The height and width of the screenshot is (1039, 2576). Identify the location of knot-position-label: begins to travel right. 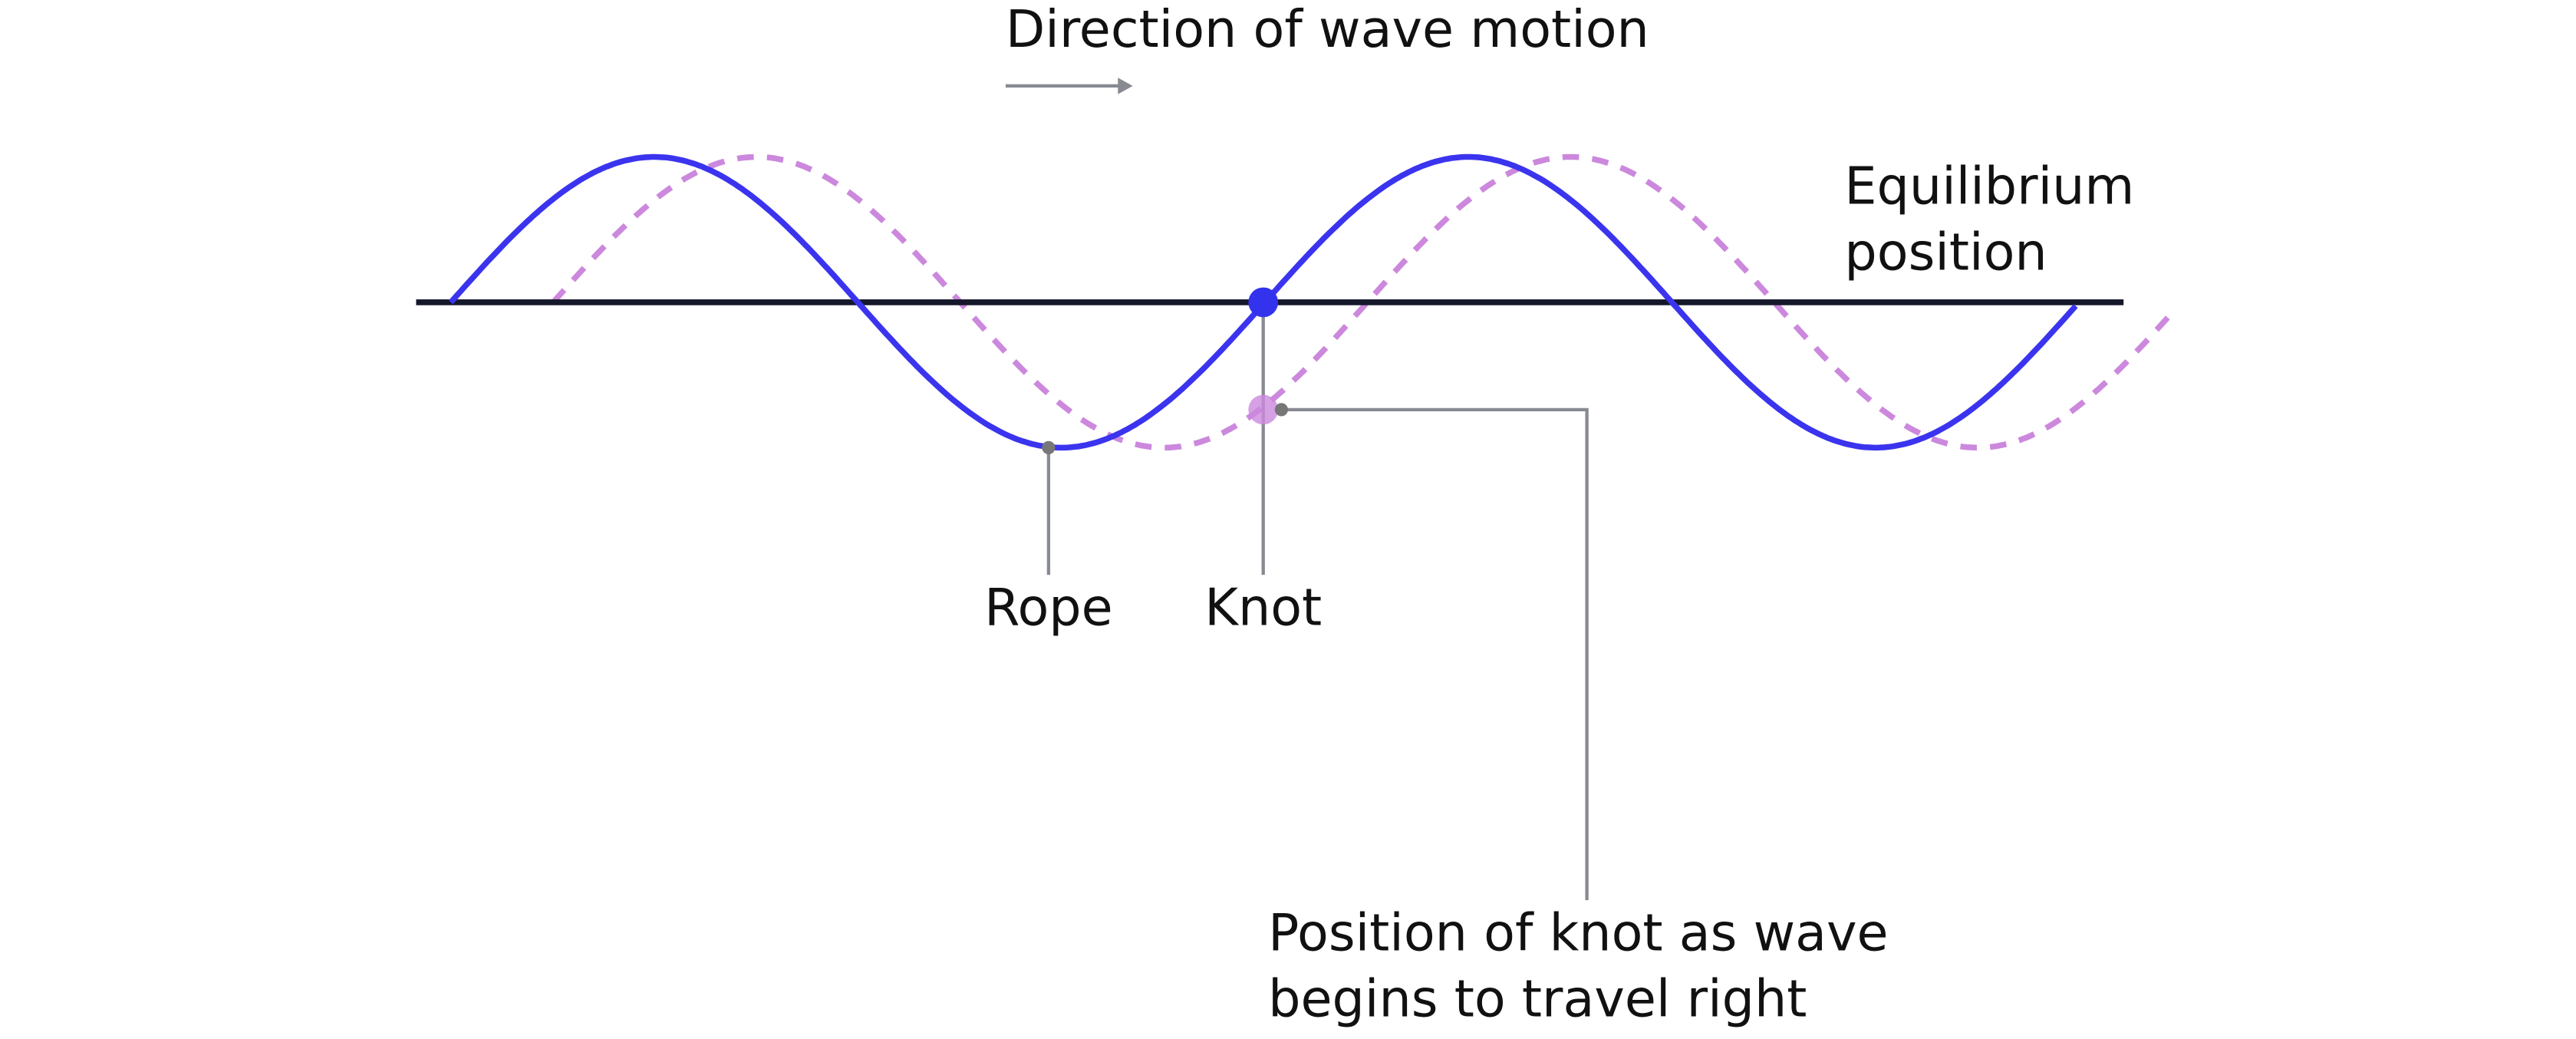
(1537, 999).